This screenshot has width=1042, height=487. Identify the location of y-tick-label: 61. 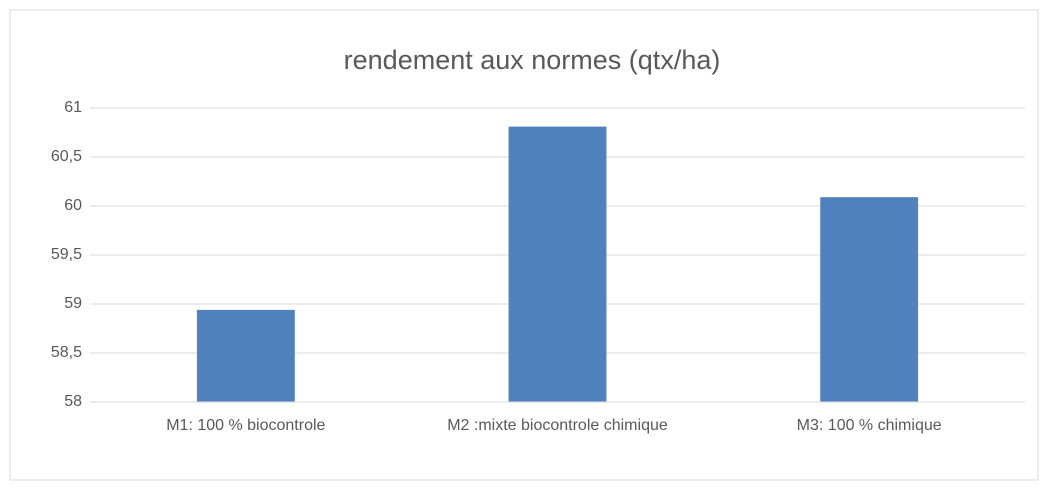
(73, 107).